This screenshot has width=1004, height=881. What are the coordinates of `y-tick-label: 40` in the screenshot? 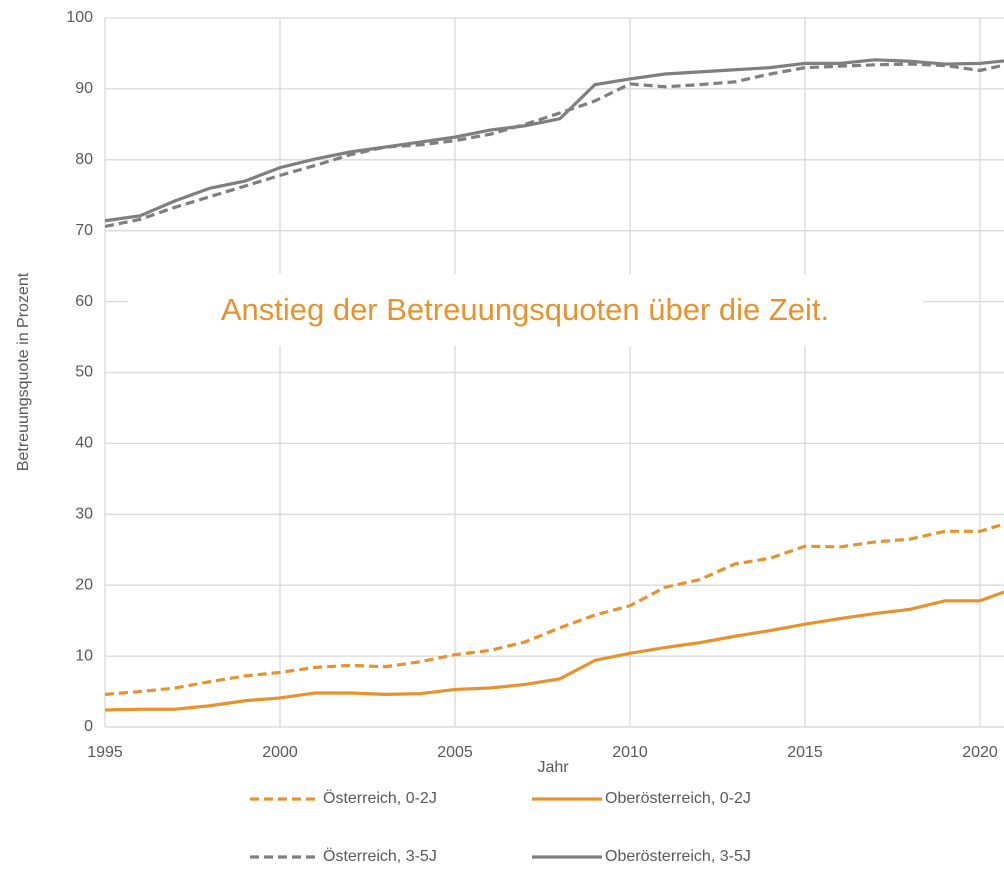 It's located at (84, 443).